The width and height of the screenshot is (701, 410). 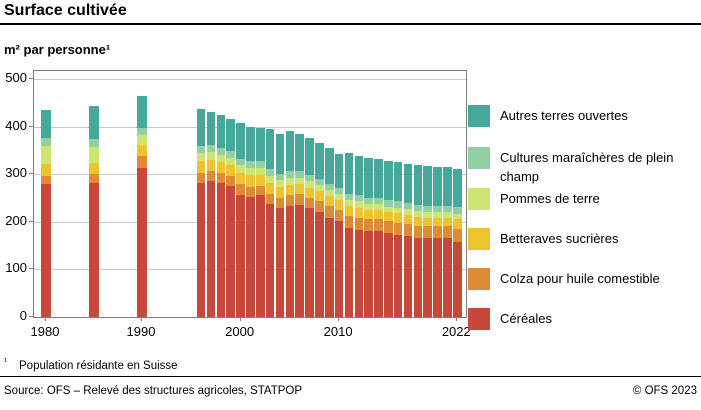 What do you see at coordinates (16, 173) in the screenshot?
I see `y-axis-label-300: 300` at bounding box center [16, 173].